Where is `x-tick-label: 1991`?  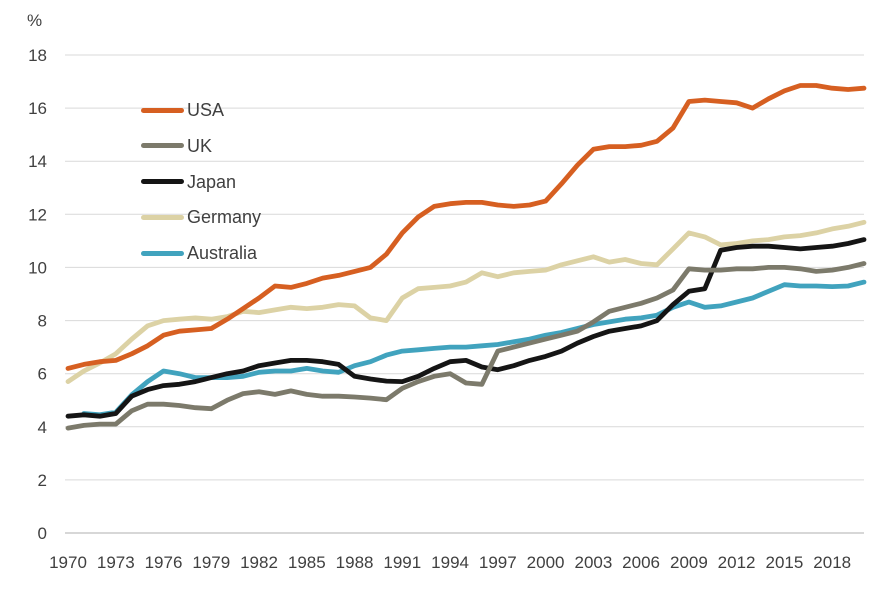 x-tick-label: 1991 is located at coordinates (402, 562).